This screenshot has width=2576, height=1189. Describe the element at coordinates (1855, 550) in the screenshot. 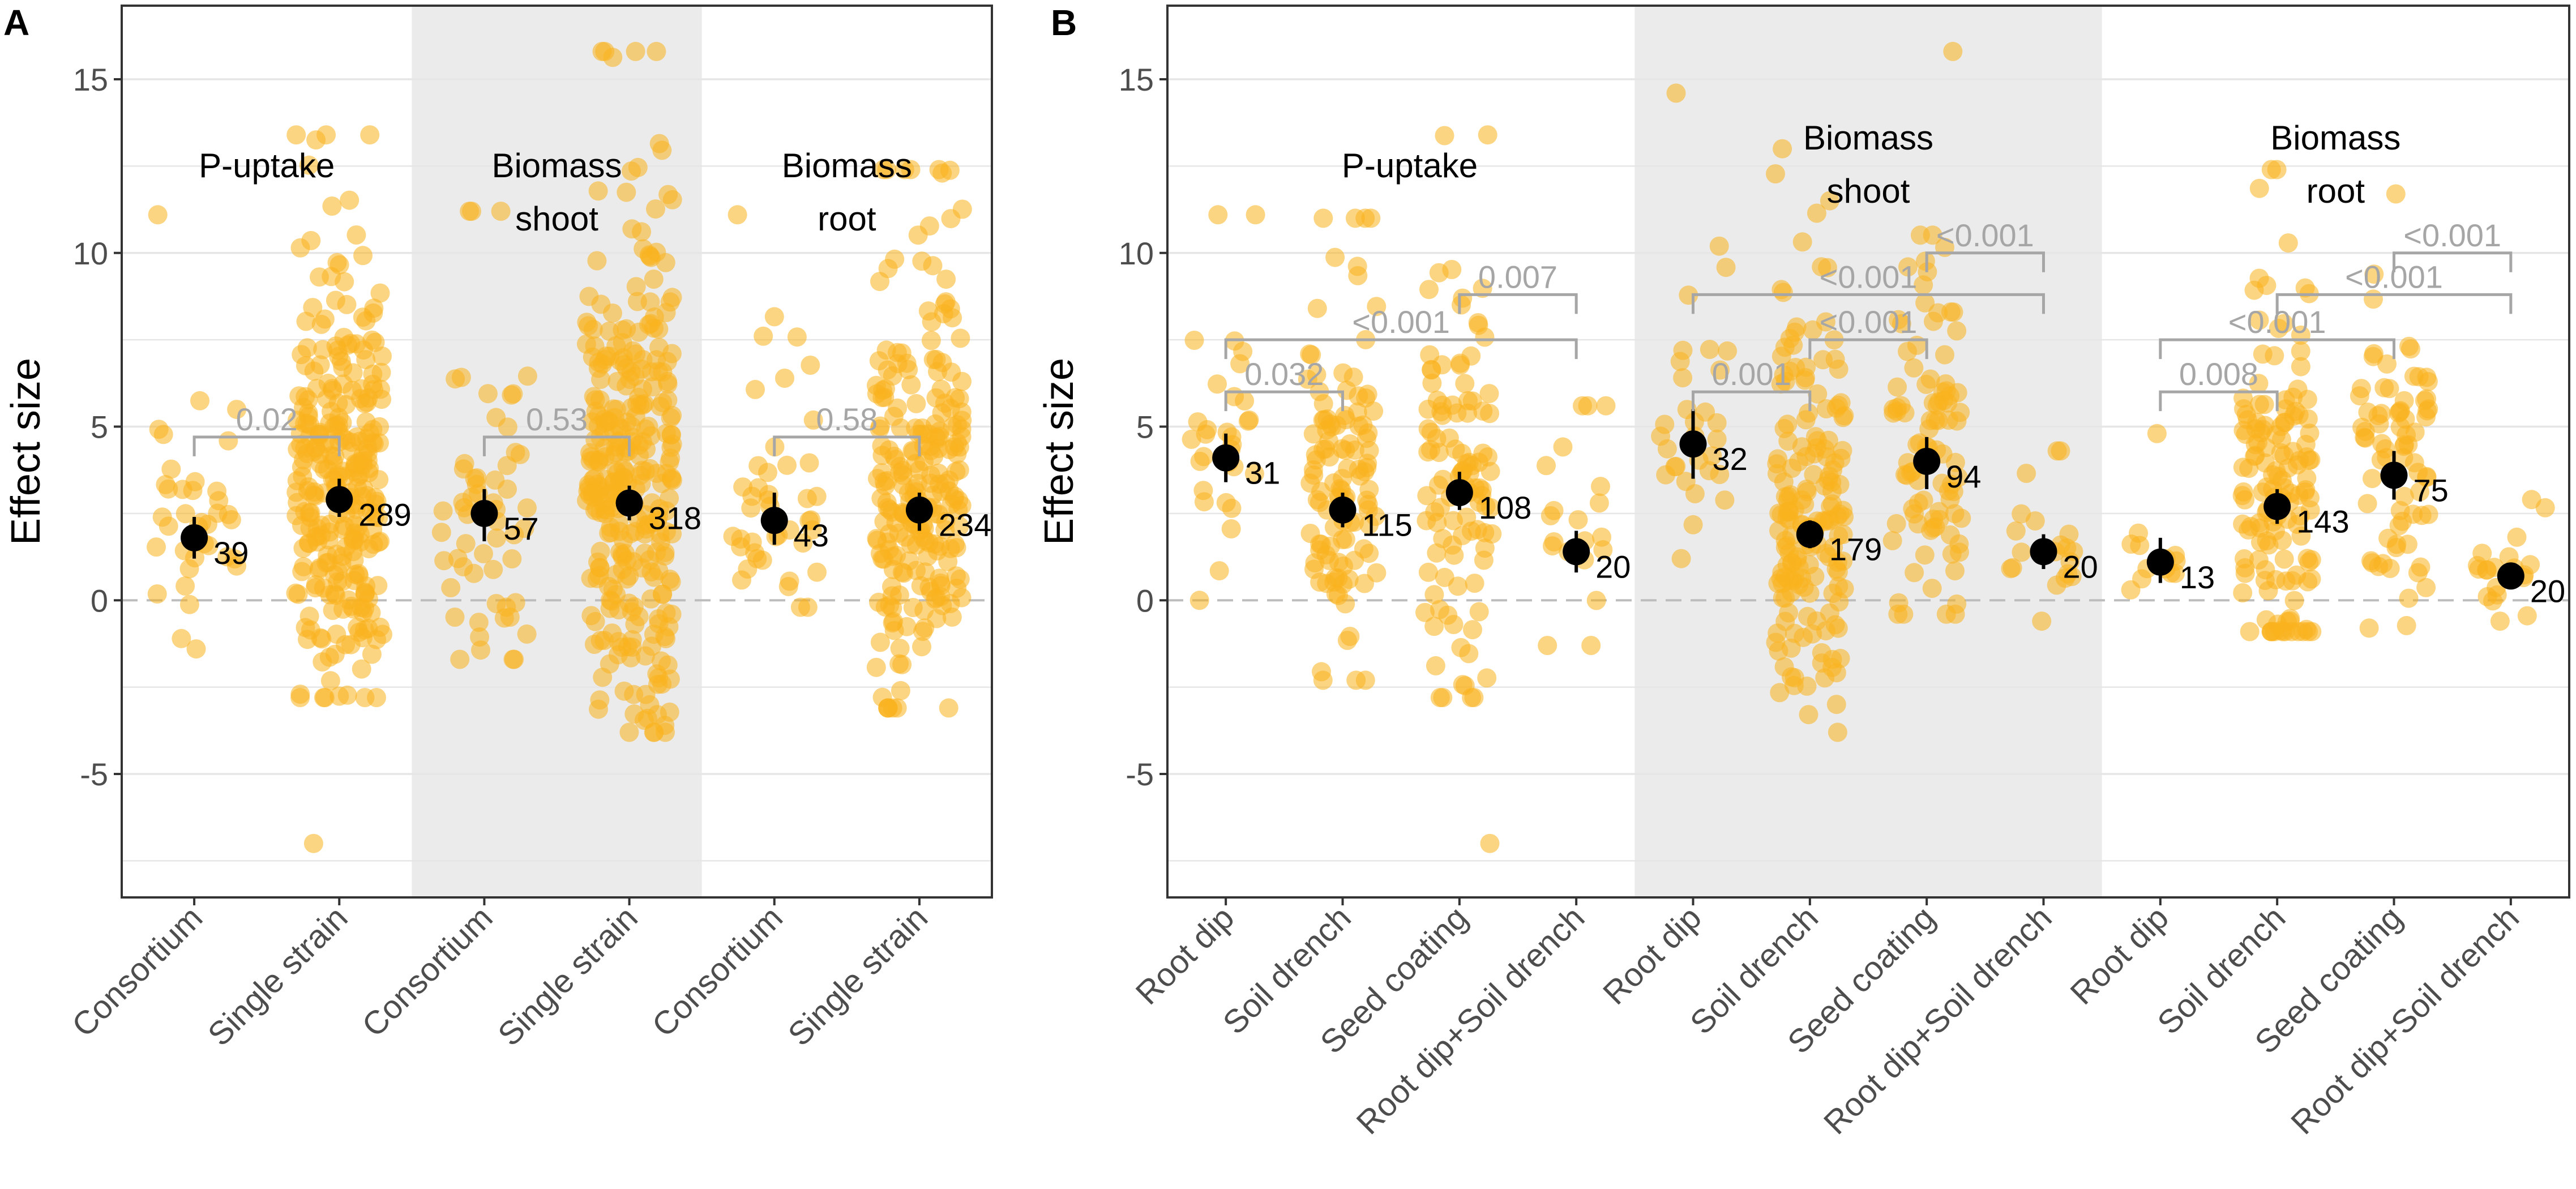

I see `sample-size-label: 179` at that location.